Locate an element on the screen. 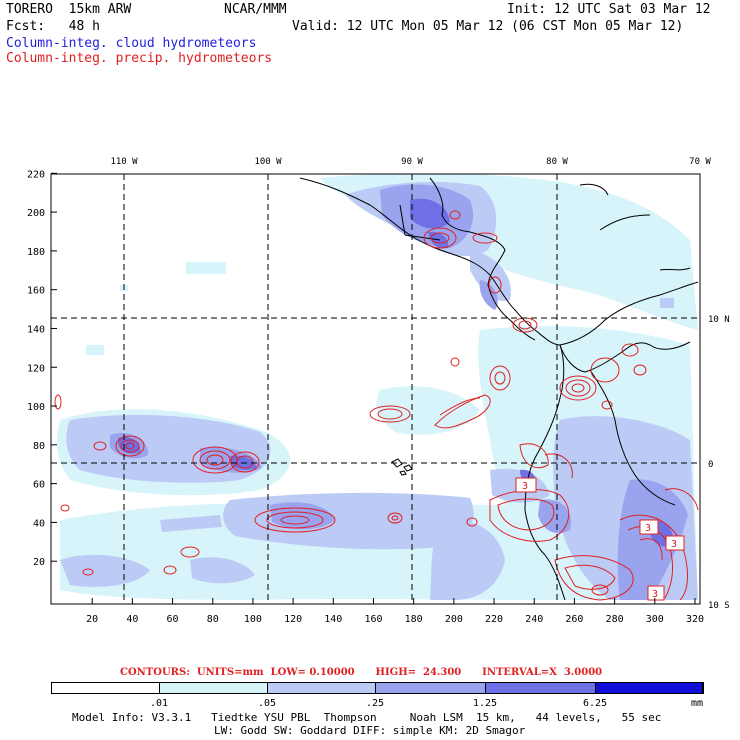  x-tick-label: 120 is located at coordinates (293, 619).